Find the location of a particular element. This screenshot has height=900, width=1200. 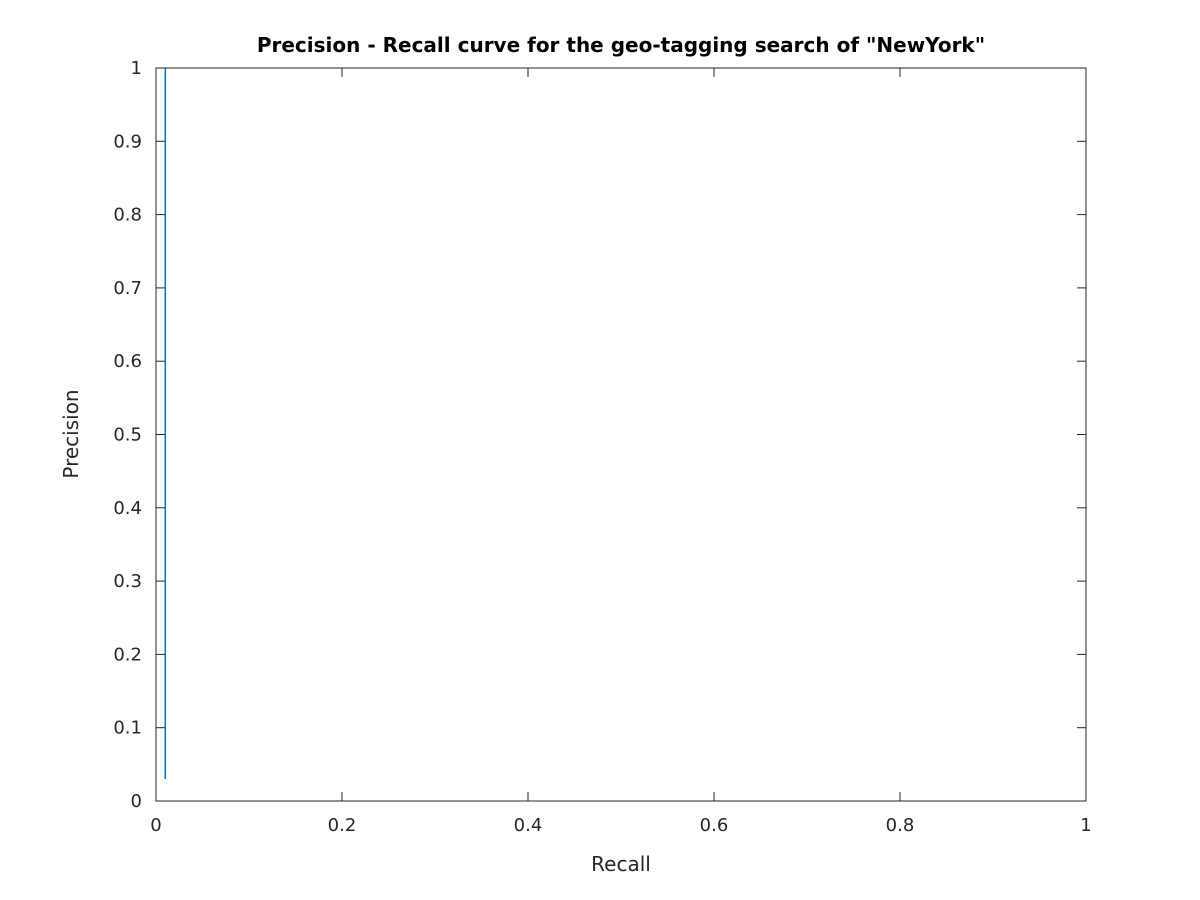

y-tick-label: 0.8 is located at coordinates (127, 215).